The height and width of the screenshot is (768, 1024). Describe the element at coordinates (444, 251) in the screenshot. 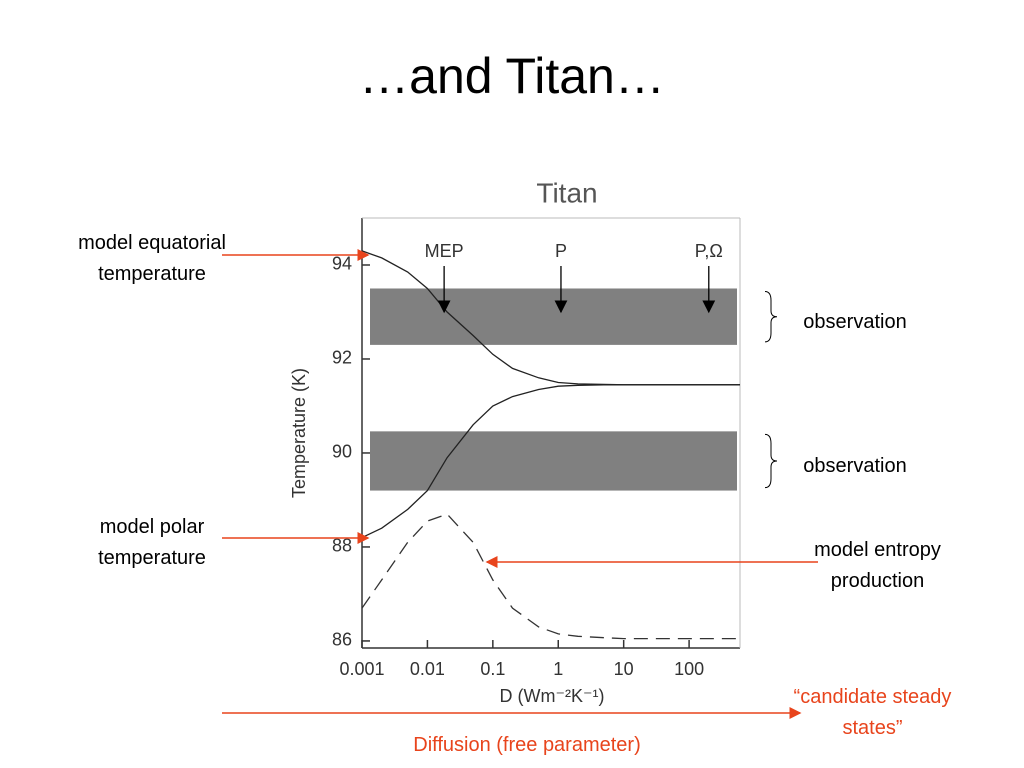

I see `marker-label: MEP` at that location.